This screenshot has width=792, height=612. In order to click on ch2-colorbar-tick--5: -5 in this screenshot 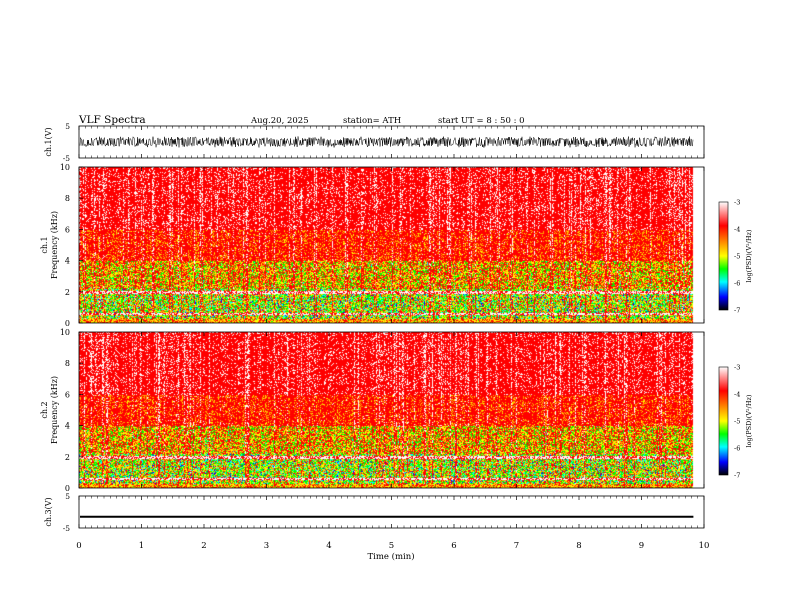, I will do `click(737, 422)`.